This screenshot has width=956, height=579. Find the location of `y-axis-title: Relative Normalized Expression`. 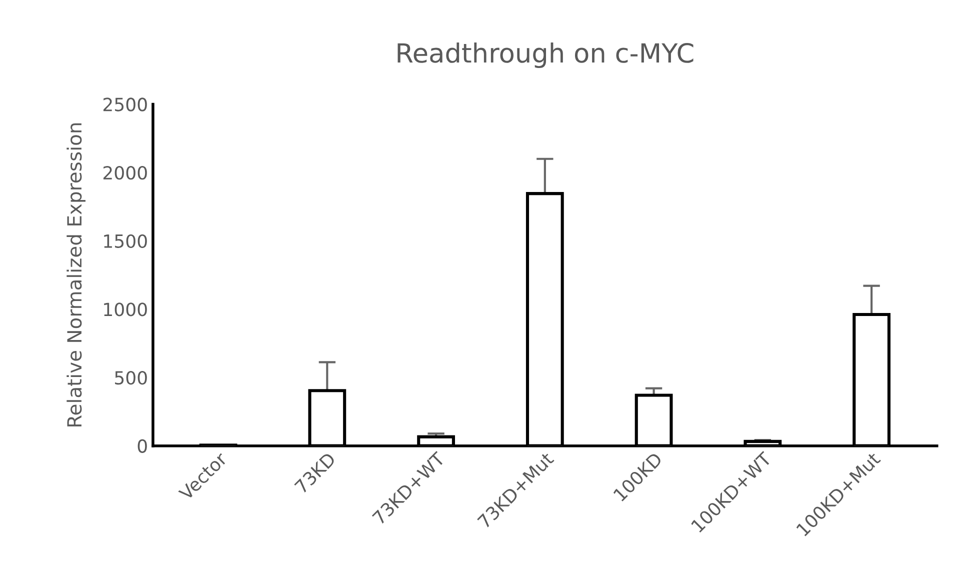

y-axis-title: Relative Normalized Expression is located at coordinates (76, 274).